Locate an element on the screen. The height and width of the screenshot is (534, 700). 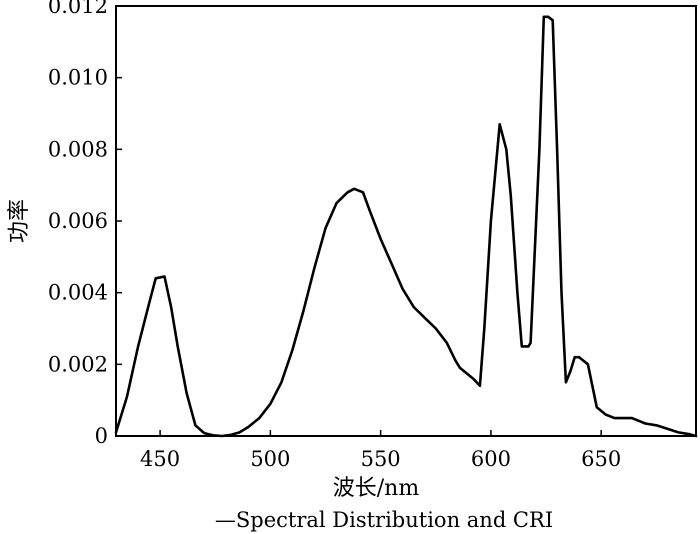
x-axis-ticks: 450 500 550 600 650 is located at coordinates (380, 450).